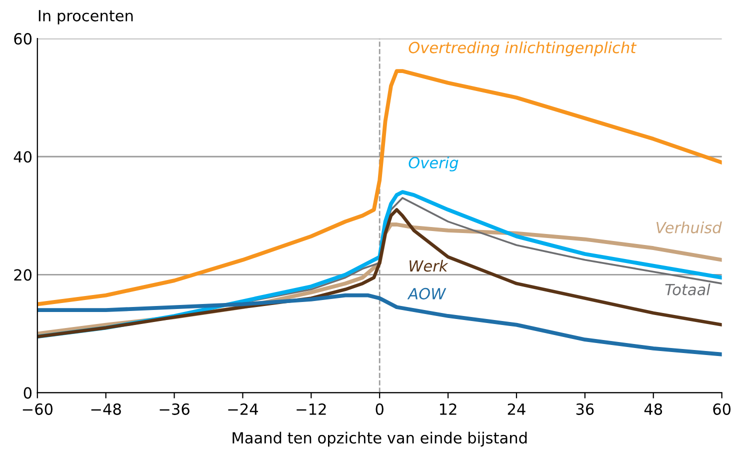  What do you see at coordinates (426, 294) in the screenshot?
I see `series-label: AOW` at bounding box center [426, 294].